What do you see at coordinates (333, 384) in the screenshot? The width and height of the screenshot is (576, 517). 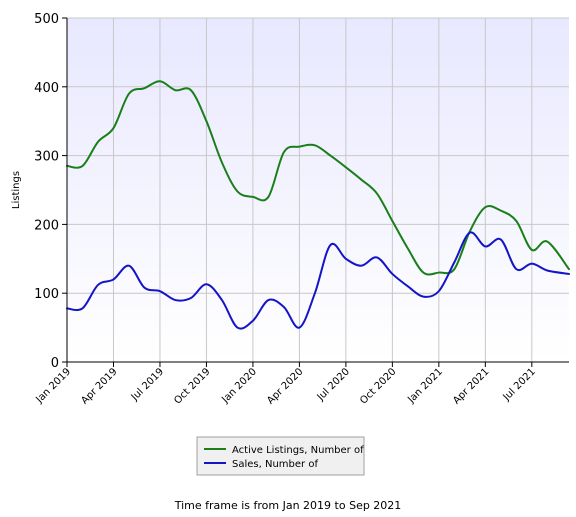 I see `x-tick-label: Jul 2020` at bounding box center [333, 384].